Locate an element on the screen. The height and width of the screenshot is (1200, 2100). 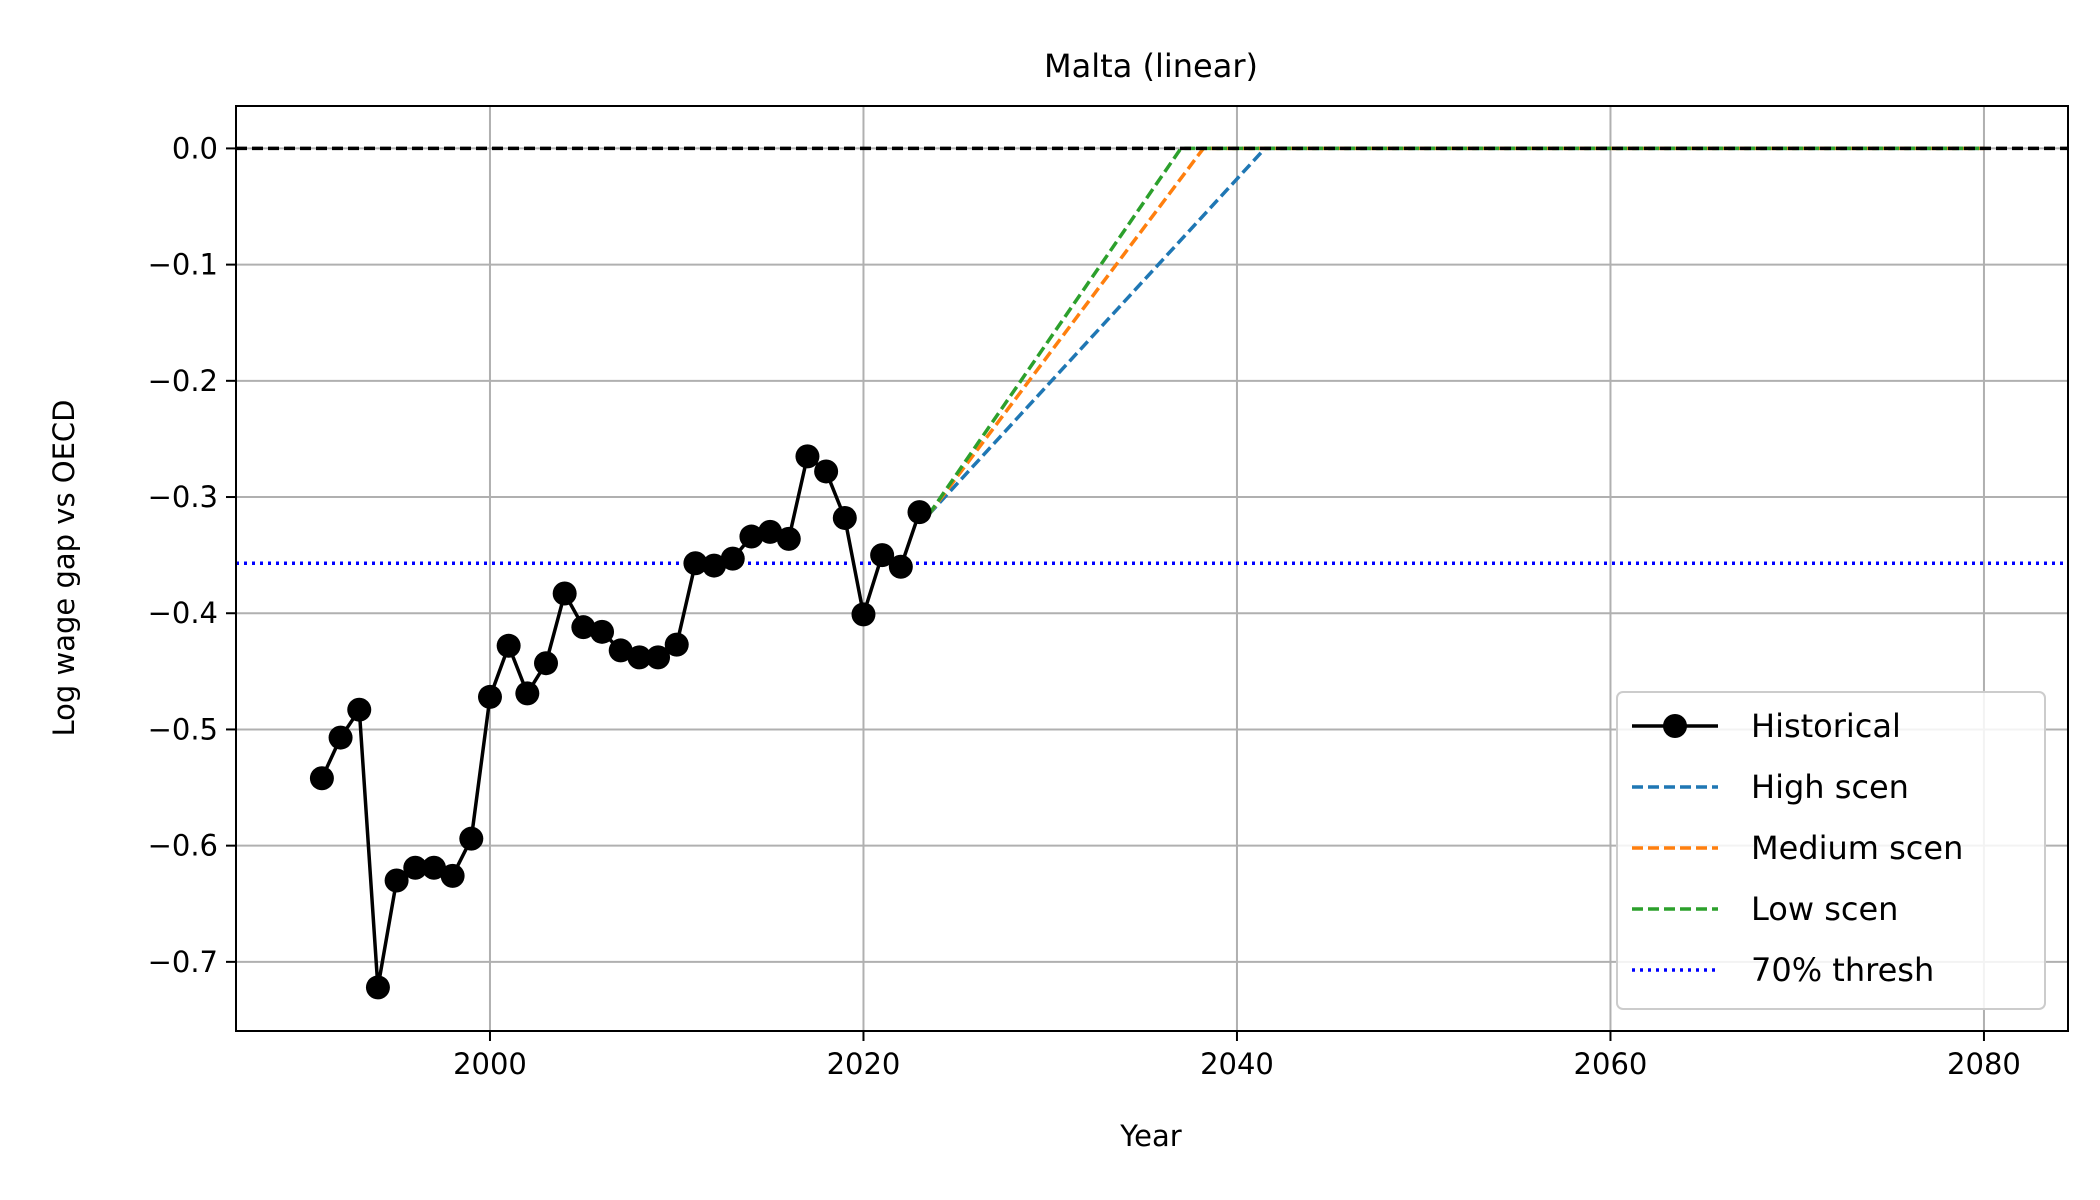
x-axis-label: Year is located at coordinates (1150, 1136).